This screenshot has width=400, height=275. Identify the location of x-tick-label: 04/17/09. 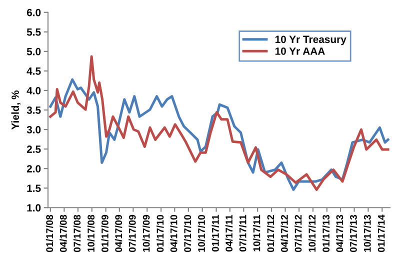
(118, 233).